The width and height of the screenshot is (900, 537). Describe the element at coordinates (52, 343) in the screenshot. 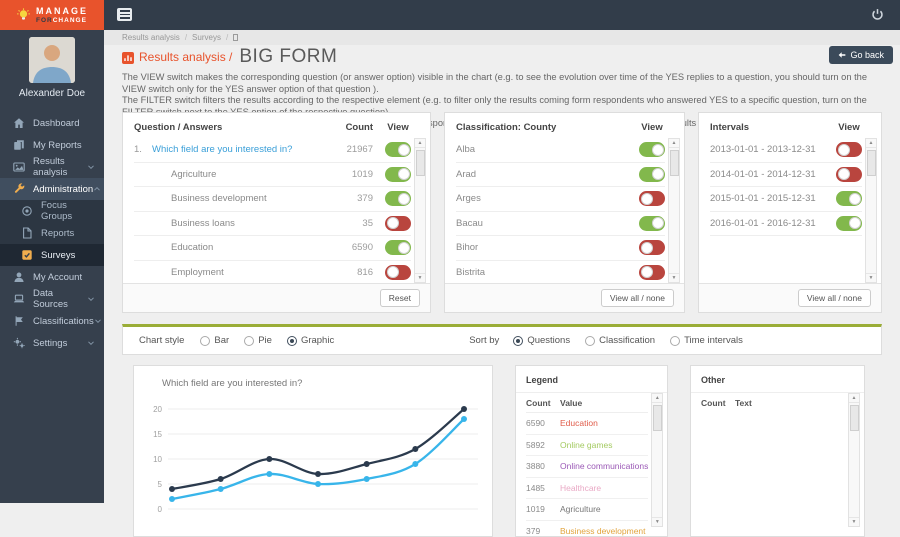

I see `sidebar-item-settings: Settings` at that location.